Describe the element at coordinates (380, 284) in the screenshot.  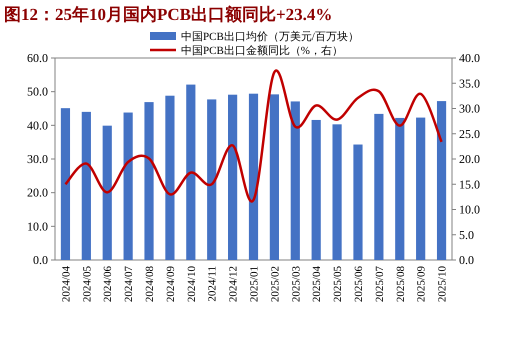
I see `x-tick-label: 2025/07` at that location.